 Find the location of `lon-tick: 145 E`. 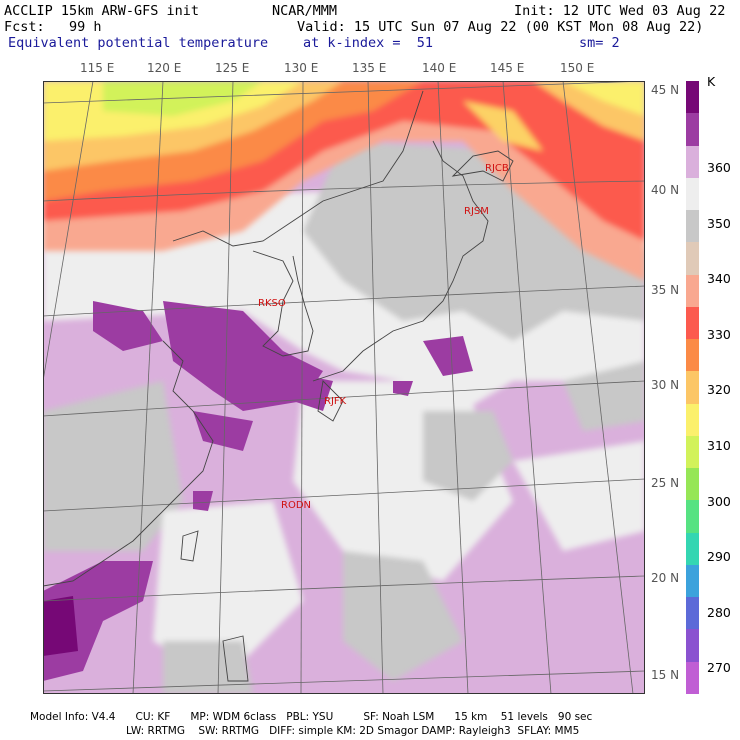

lon-tick: 145 E is located at coordinates (507, 68).